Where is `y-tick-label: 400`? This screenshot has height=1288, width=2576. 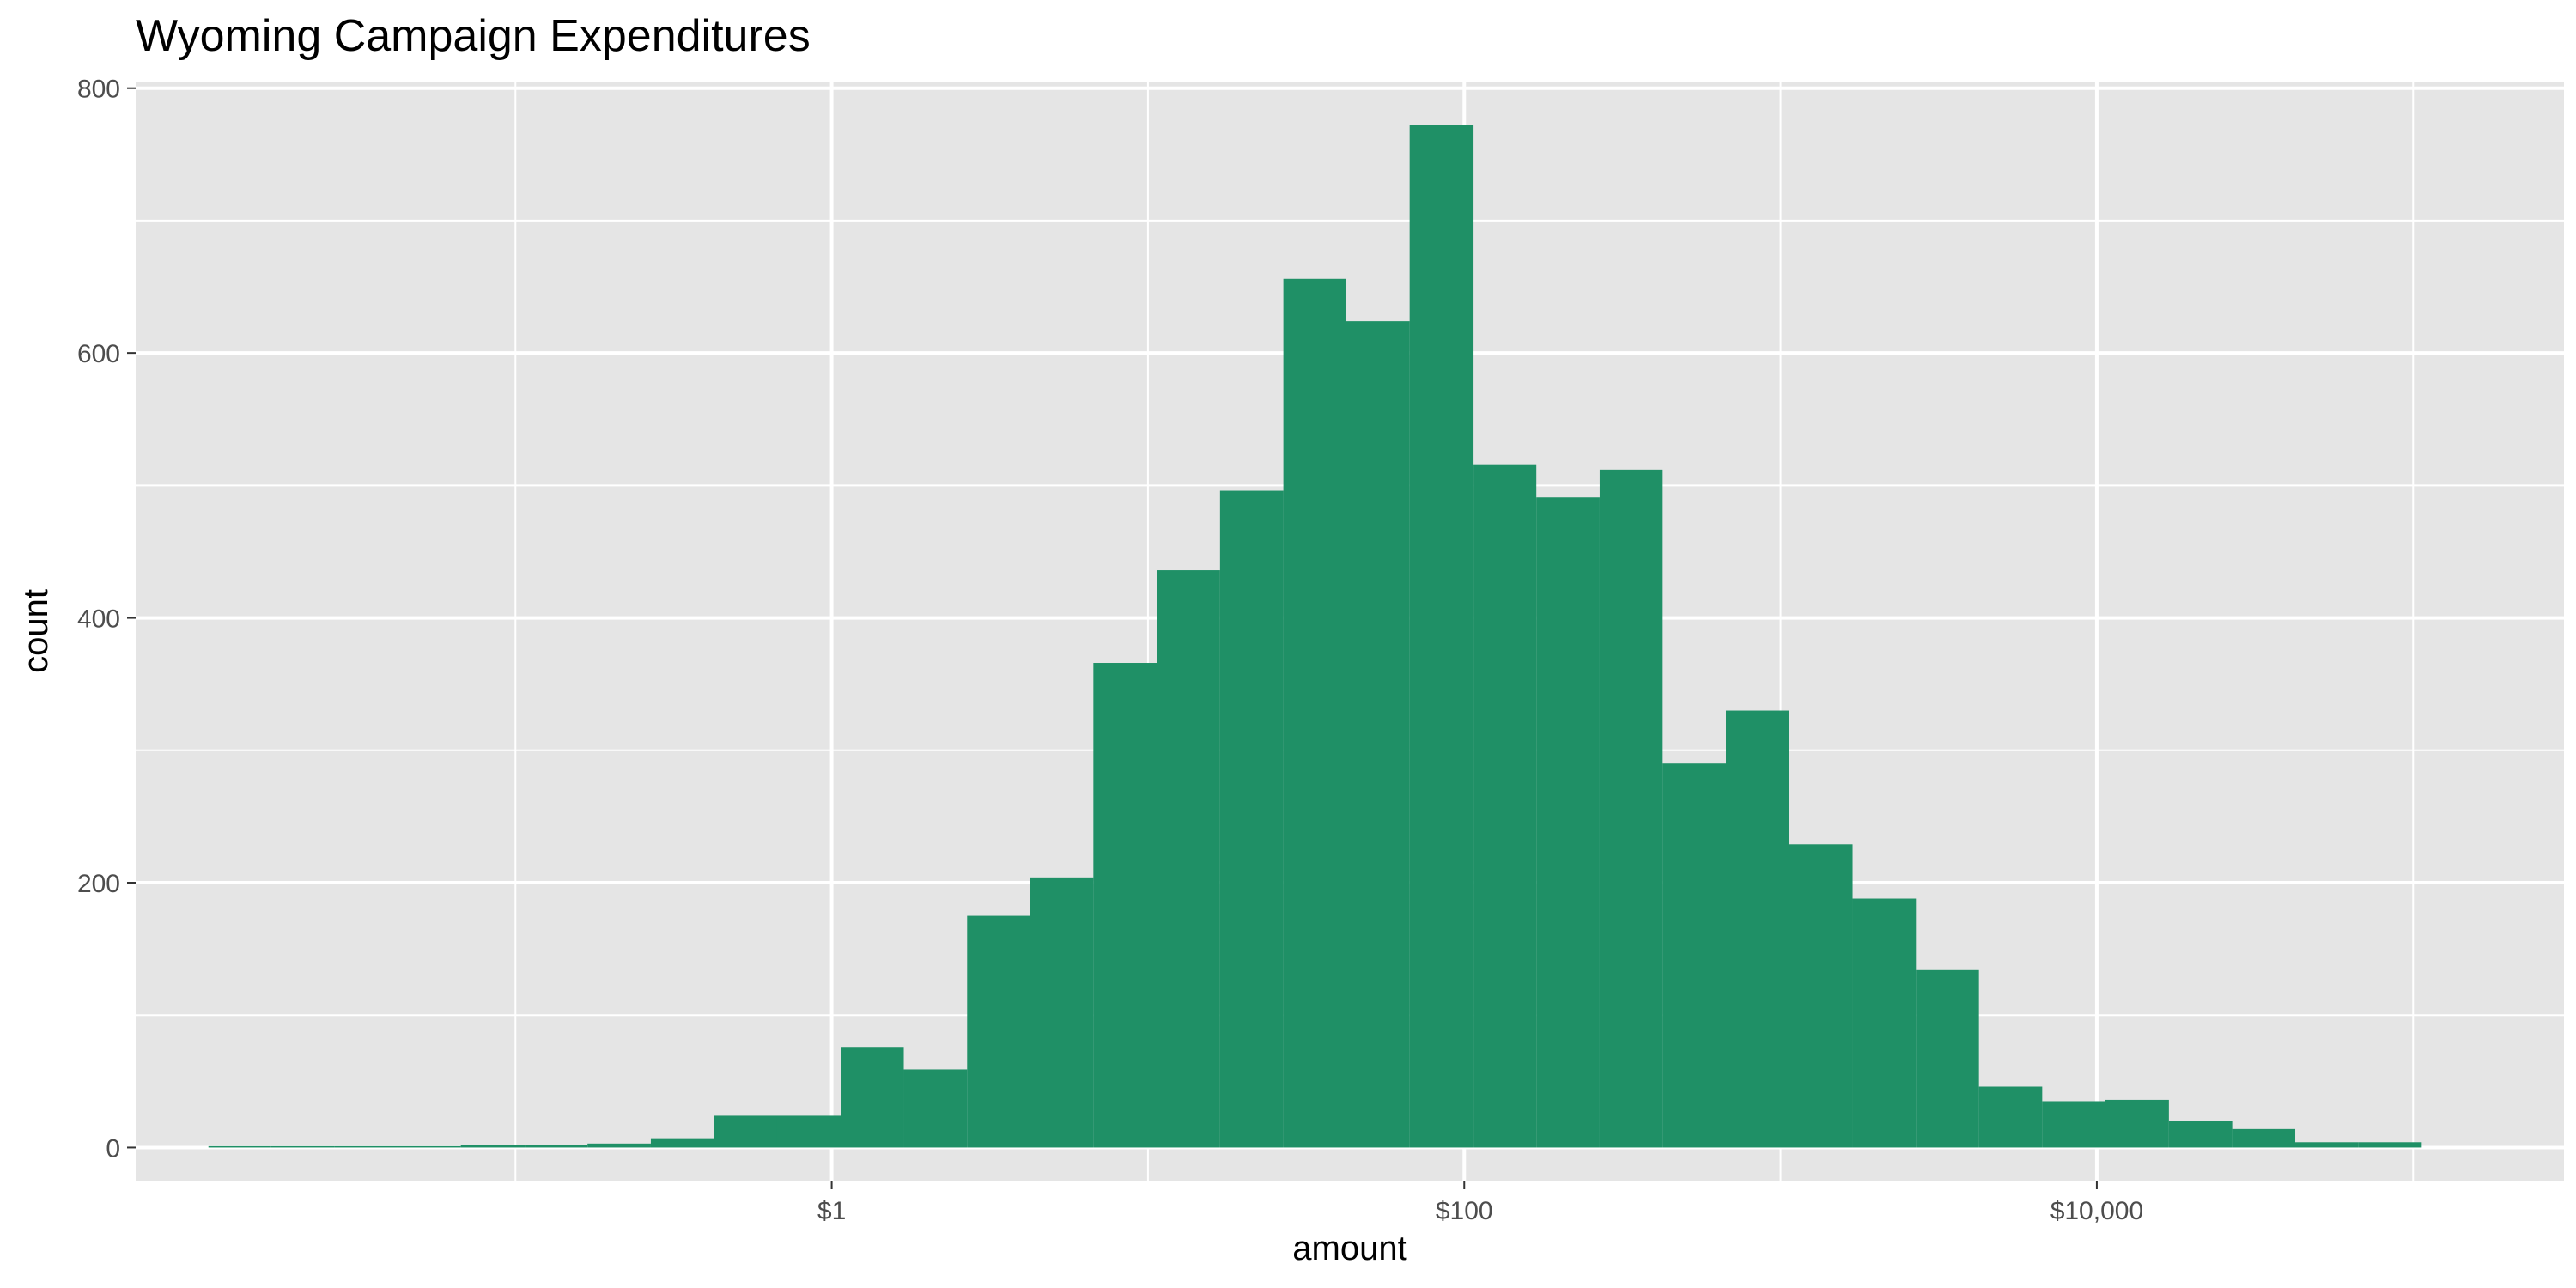 y-tick-label: 400 is located at coordinates (98, 619).